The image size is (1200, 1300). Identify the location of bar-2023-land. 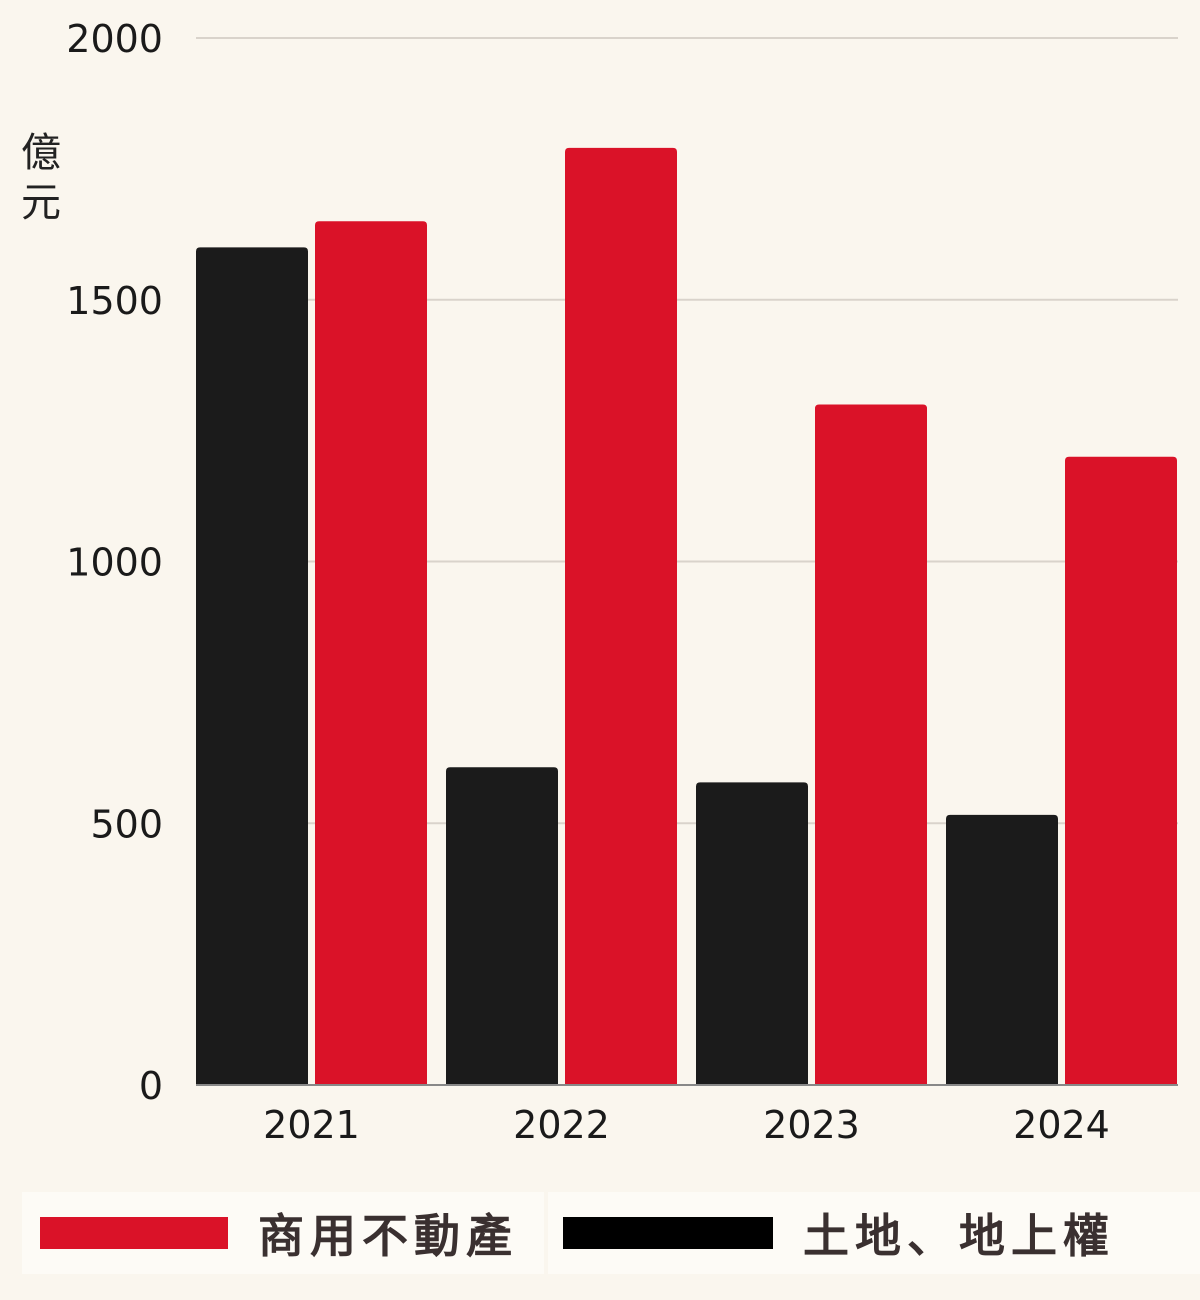
(752, 933).